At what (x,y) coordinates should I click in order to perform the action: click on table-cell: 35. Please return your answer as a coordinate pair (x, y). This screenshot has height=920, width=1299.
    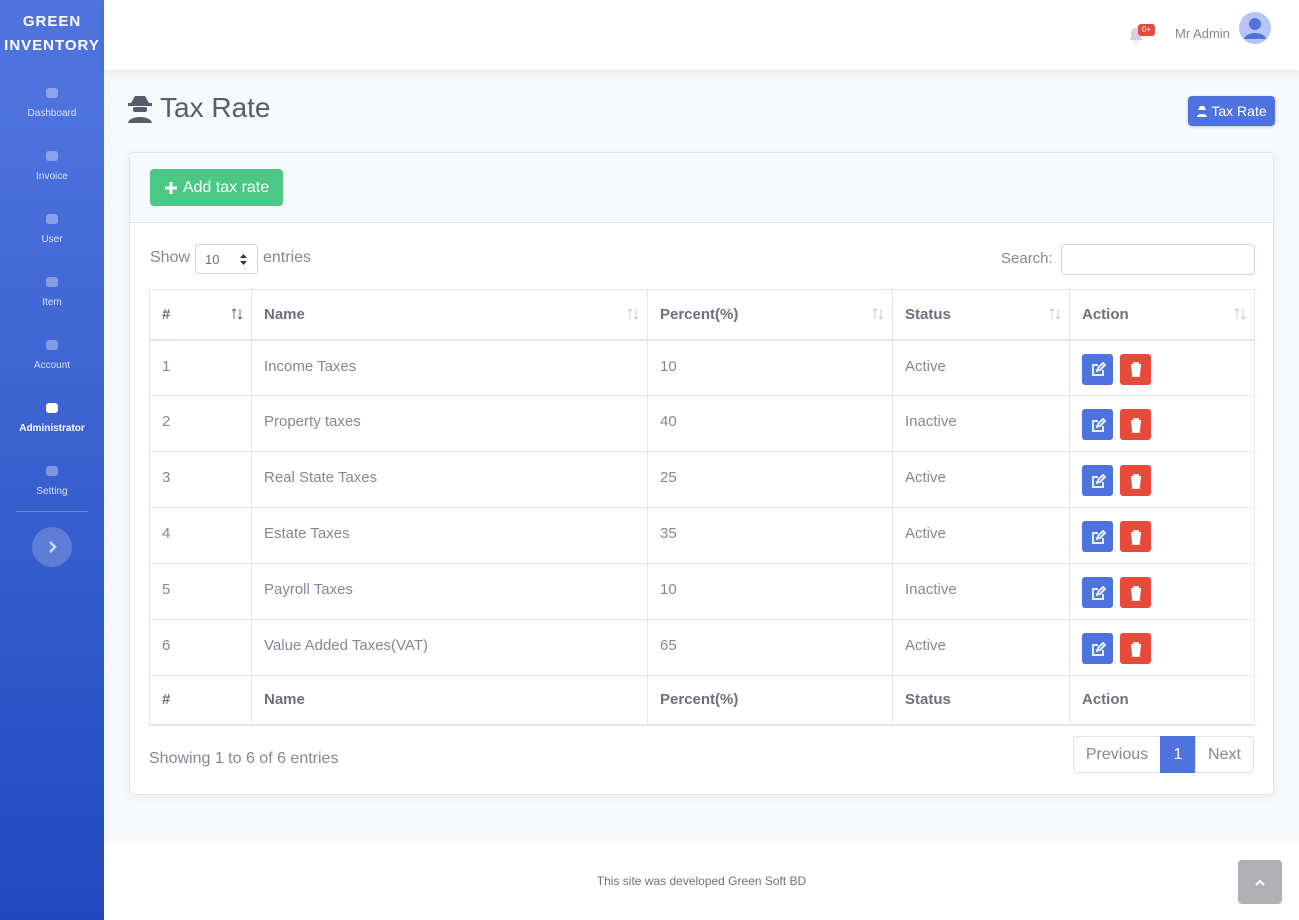
    Looking at the image, I should click on (770, 535).